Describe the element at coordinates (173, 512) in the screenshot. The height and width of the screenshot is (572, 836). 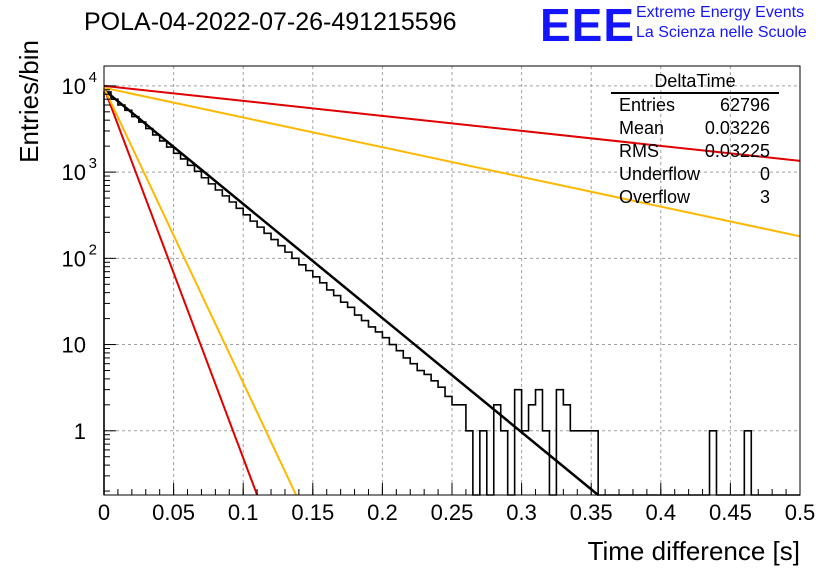
I see `x-tick-label: 0.05` at that location.